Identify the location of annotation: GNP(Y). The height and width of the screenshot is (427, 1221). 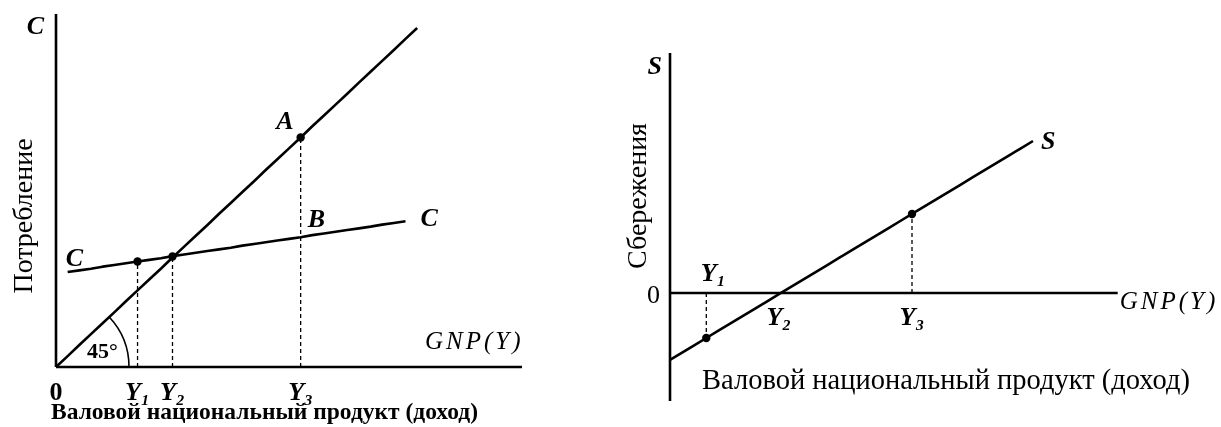
(474, 341).